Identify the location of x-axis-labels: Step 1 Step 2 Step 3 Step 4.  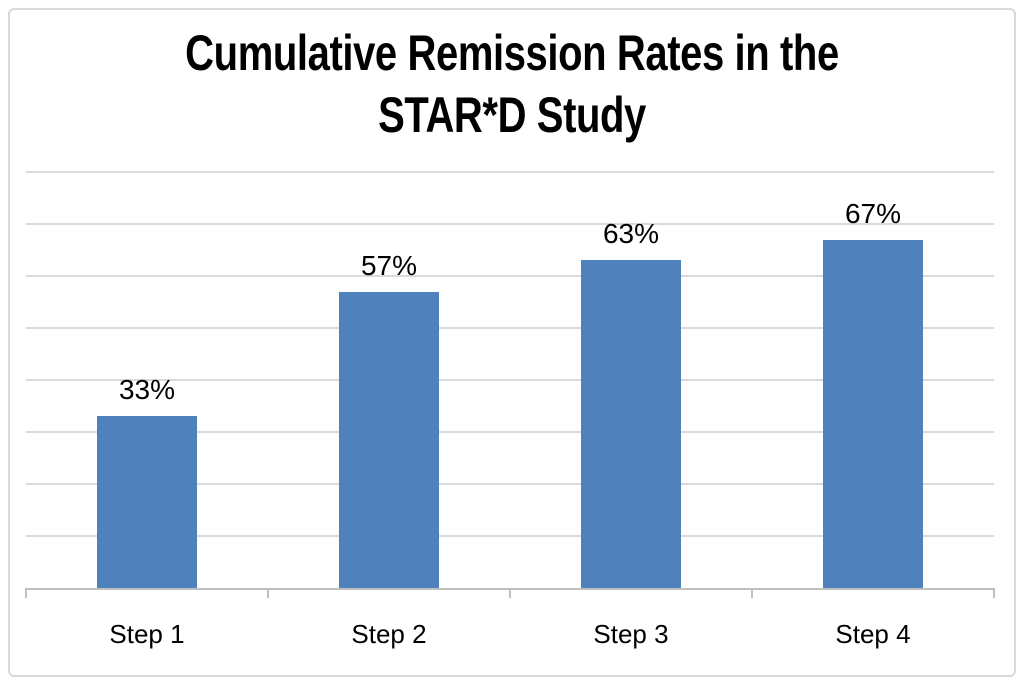
(510, 634).